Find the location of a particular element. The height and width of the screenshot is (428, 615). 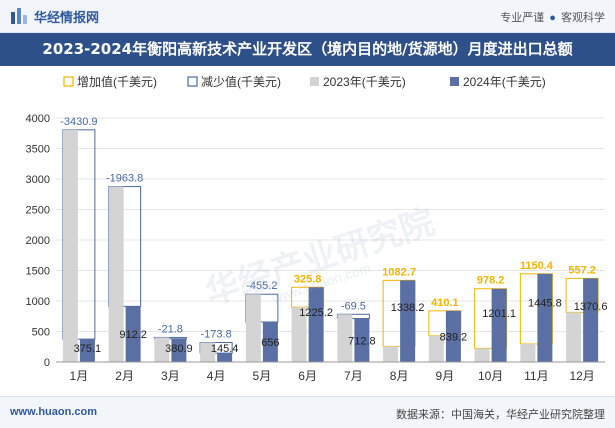

x-tick-label: 1月 is located at coordinates (79, 376).